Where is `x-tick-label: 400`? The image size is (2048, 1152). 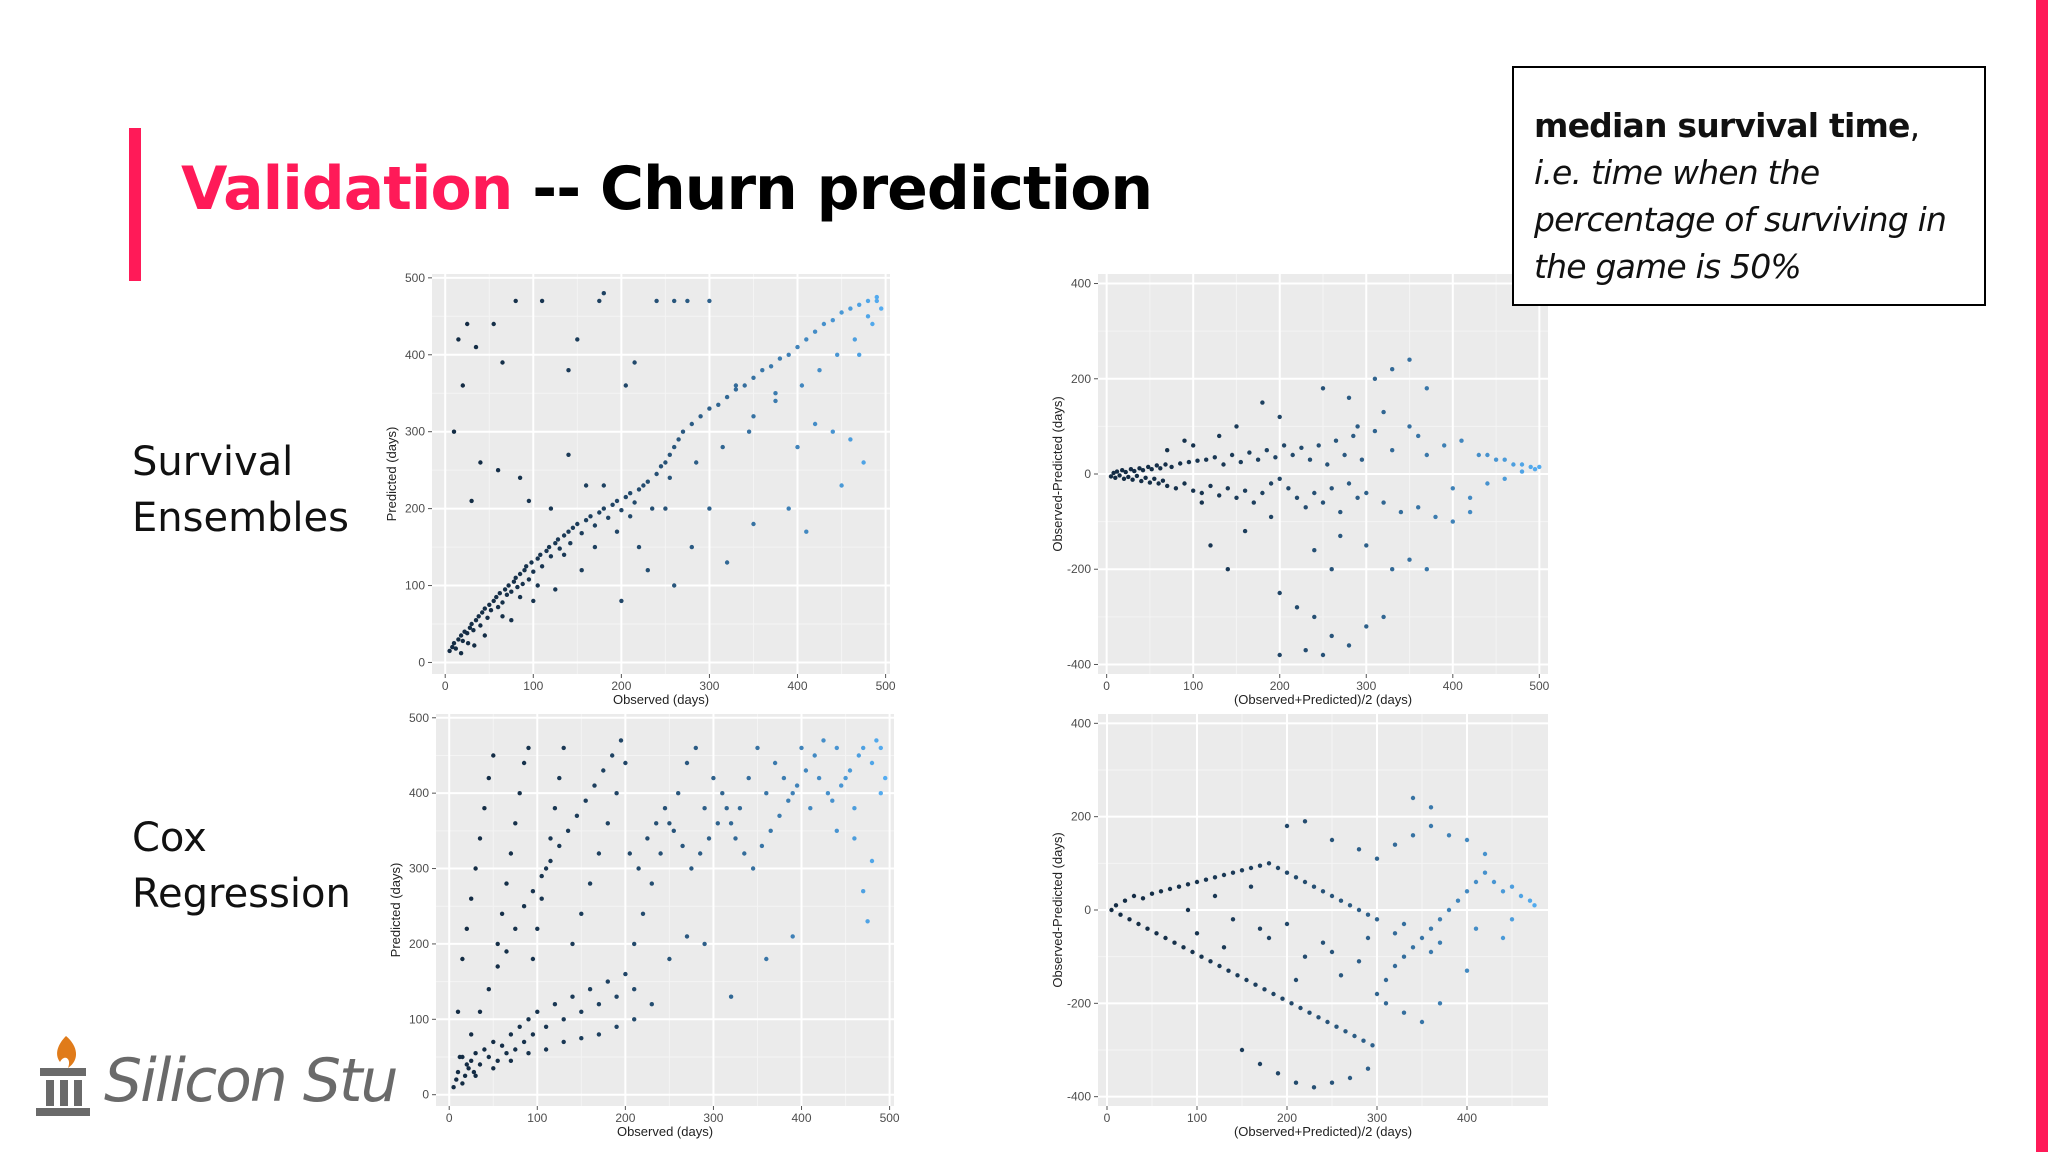
x-tick-label: 400 is located at coordinates (798, 686).